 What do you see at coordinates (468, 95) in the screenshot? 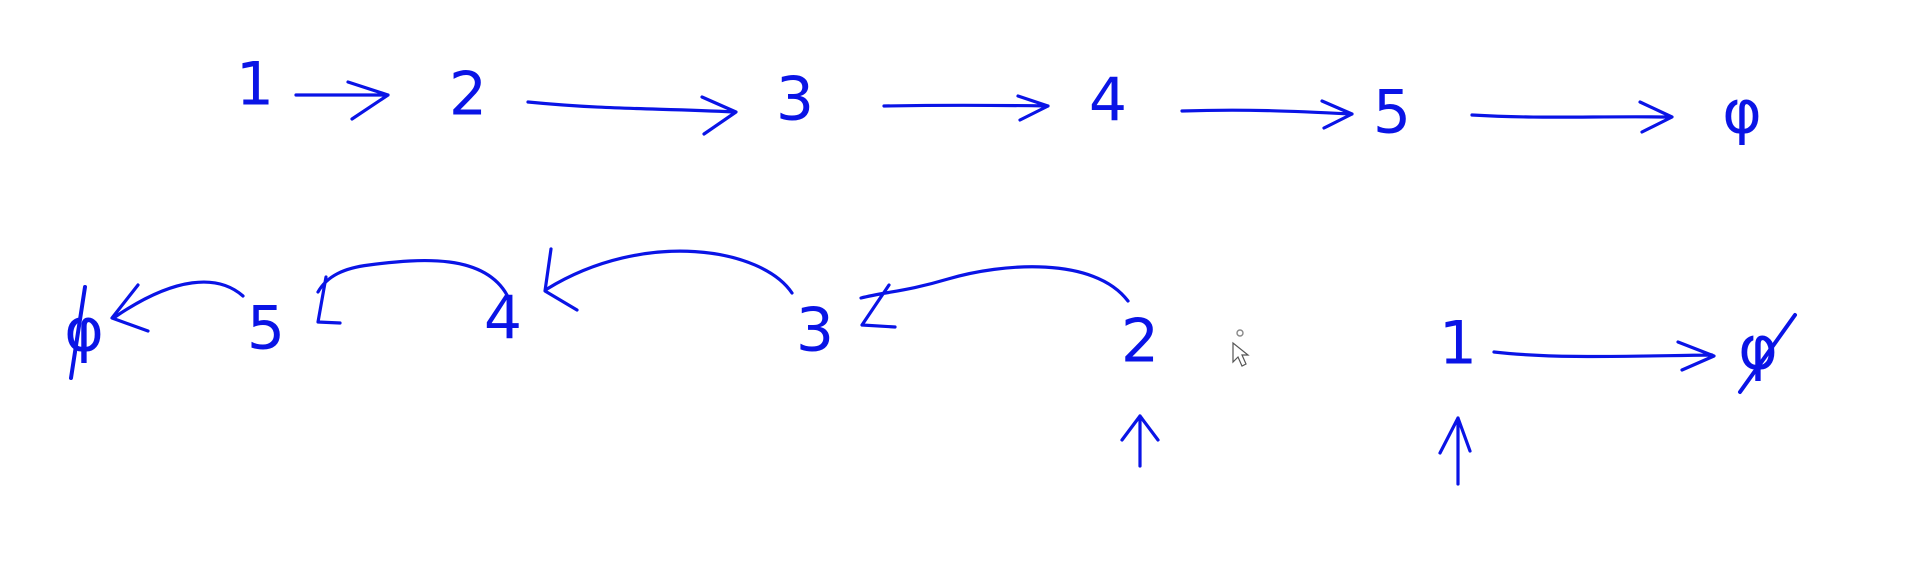
I see `top-node-2: 2` at bounding box center [468, 95].